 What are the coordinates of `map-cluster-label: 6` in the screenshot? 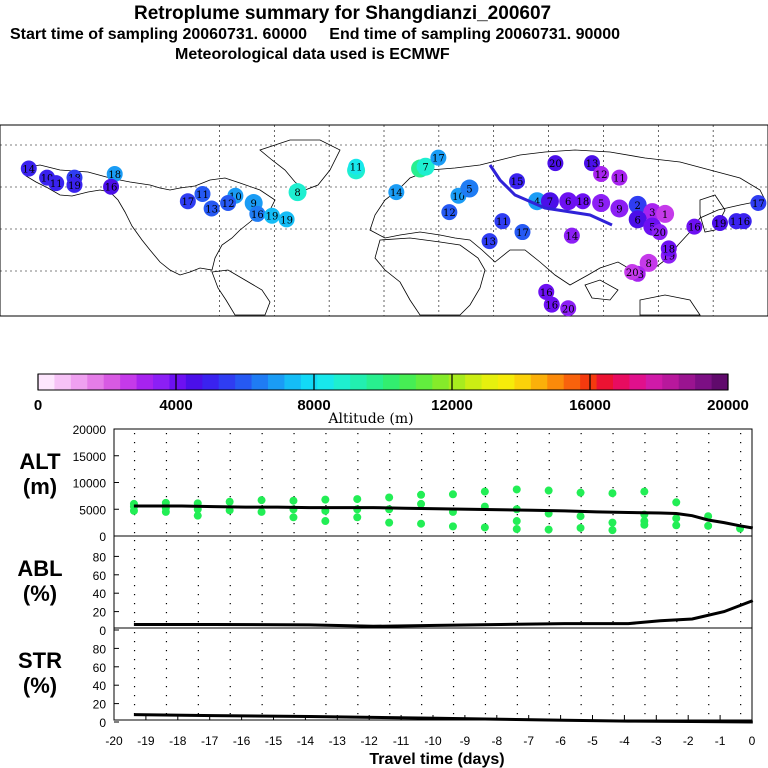 It's located at (637, 220).